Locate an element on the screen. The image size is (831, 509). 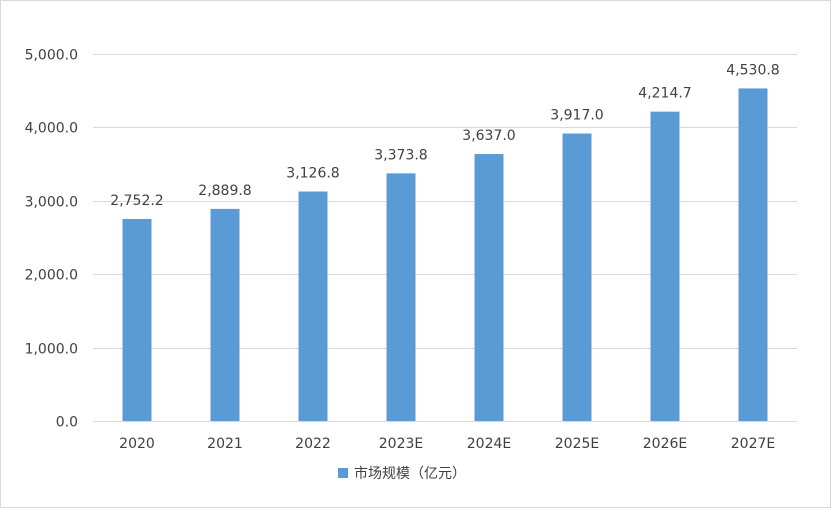
data-label-2024E: 3,637.0 is located at coordinates (488, 136).